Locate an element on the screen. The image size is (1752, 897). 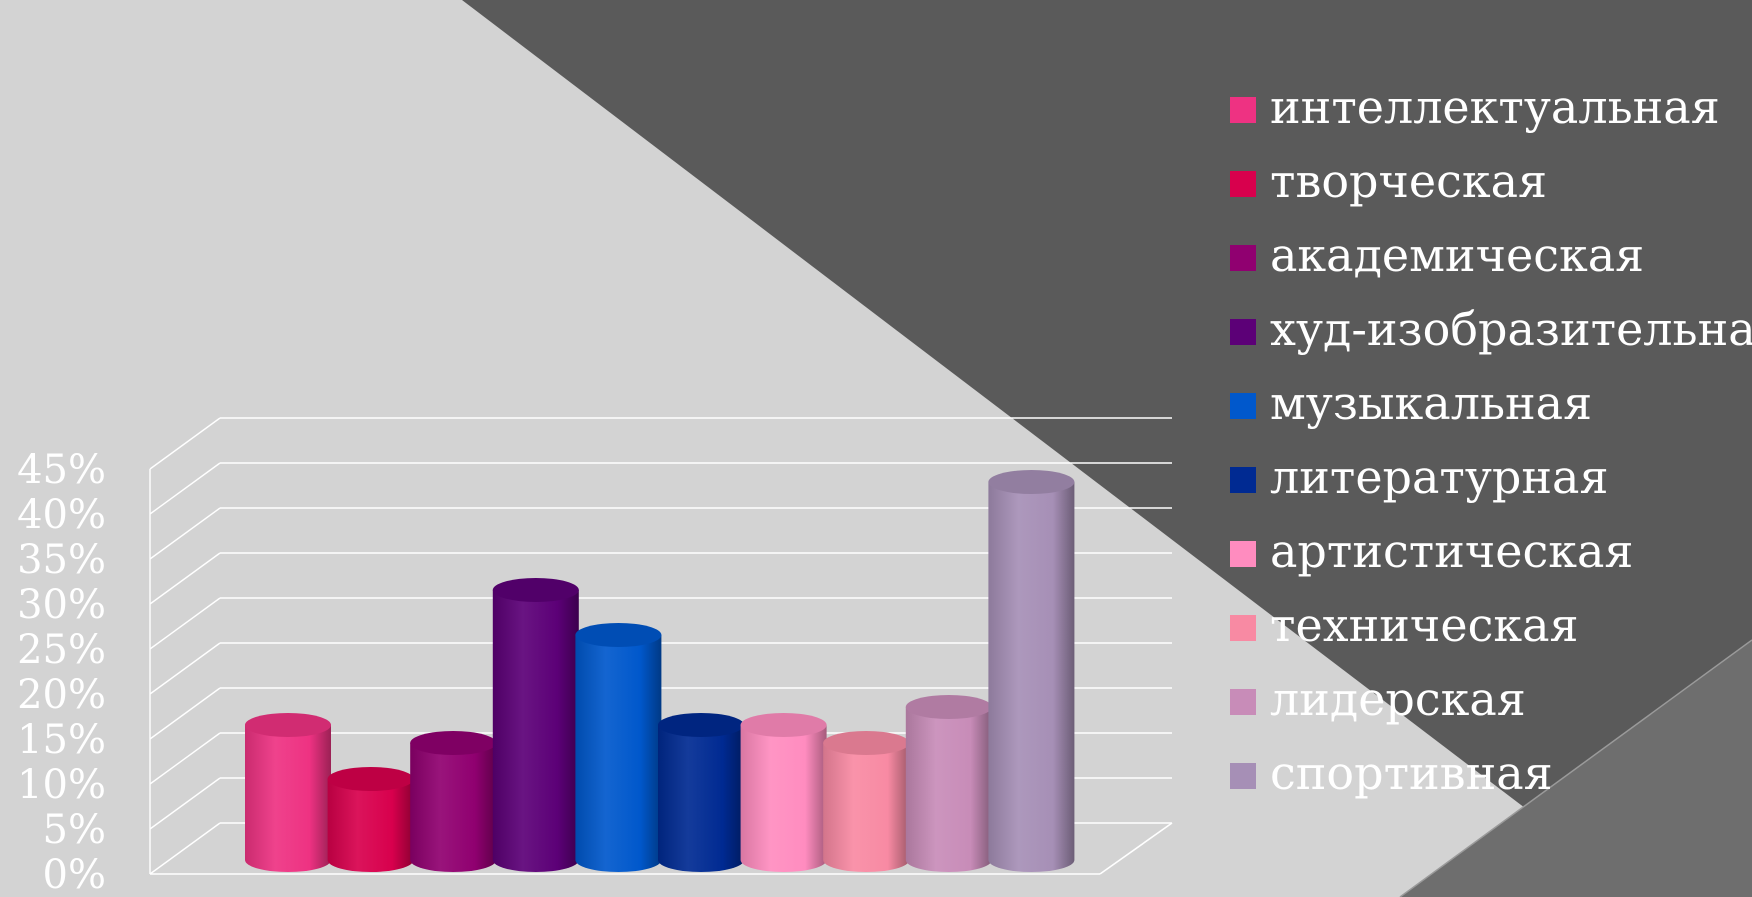
legend-label: артистическая is located at coordinates (1451, 551).